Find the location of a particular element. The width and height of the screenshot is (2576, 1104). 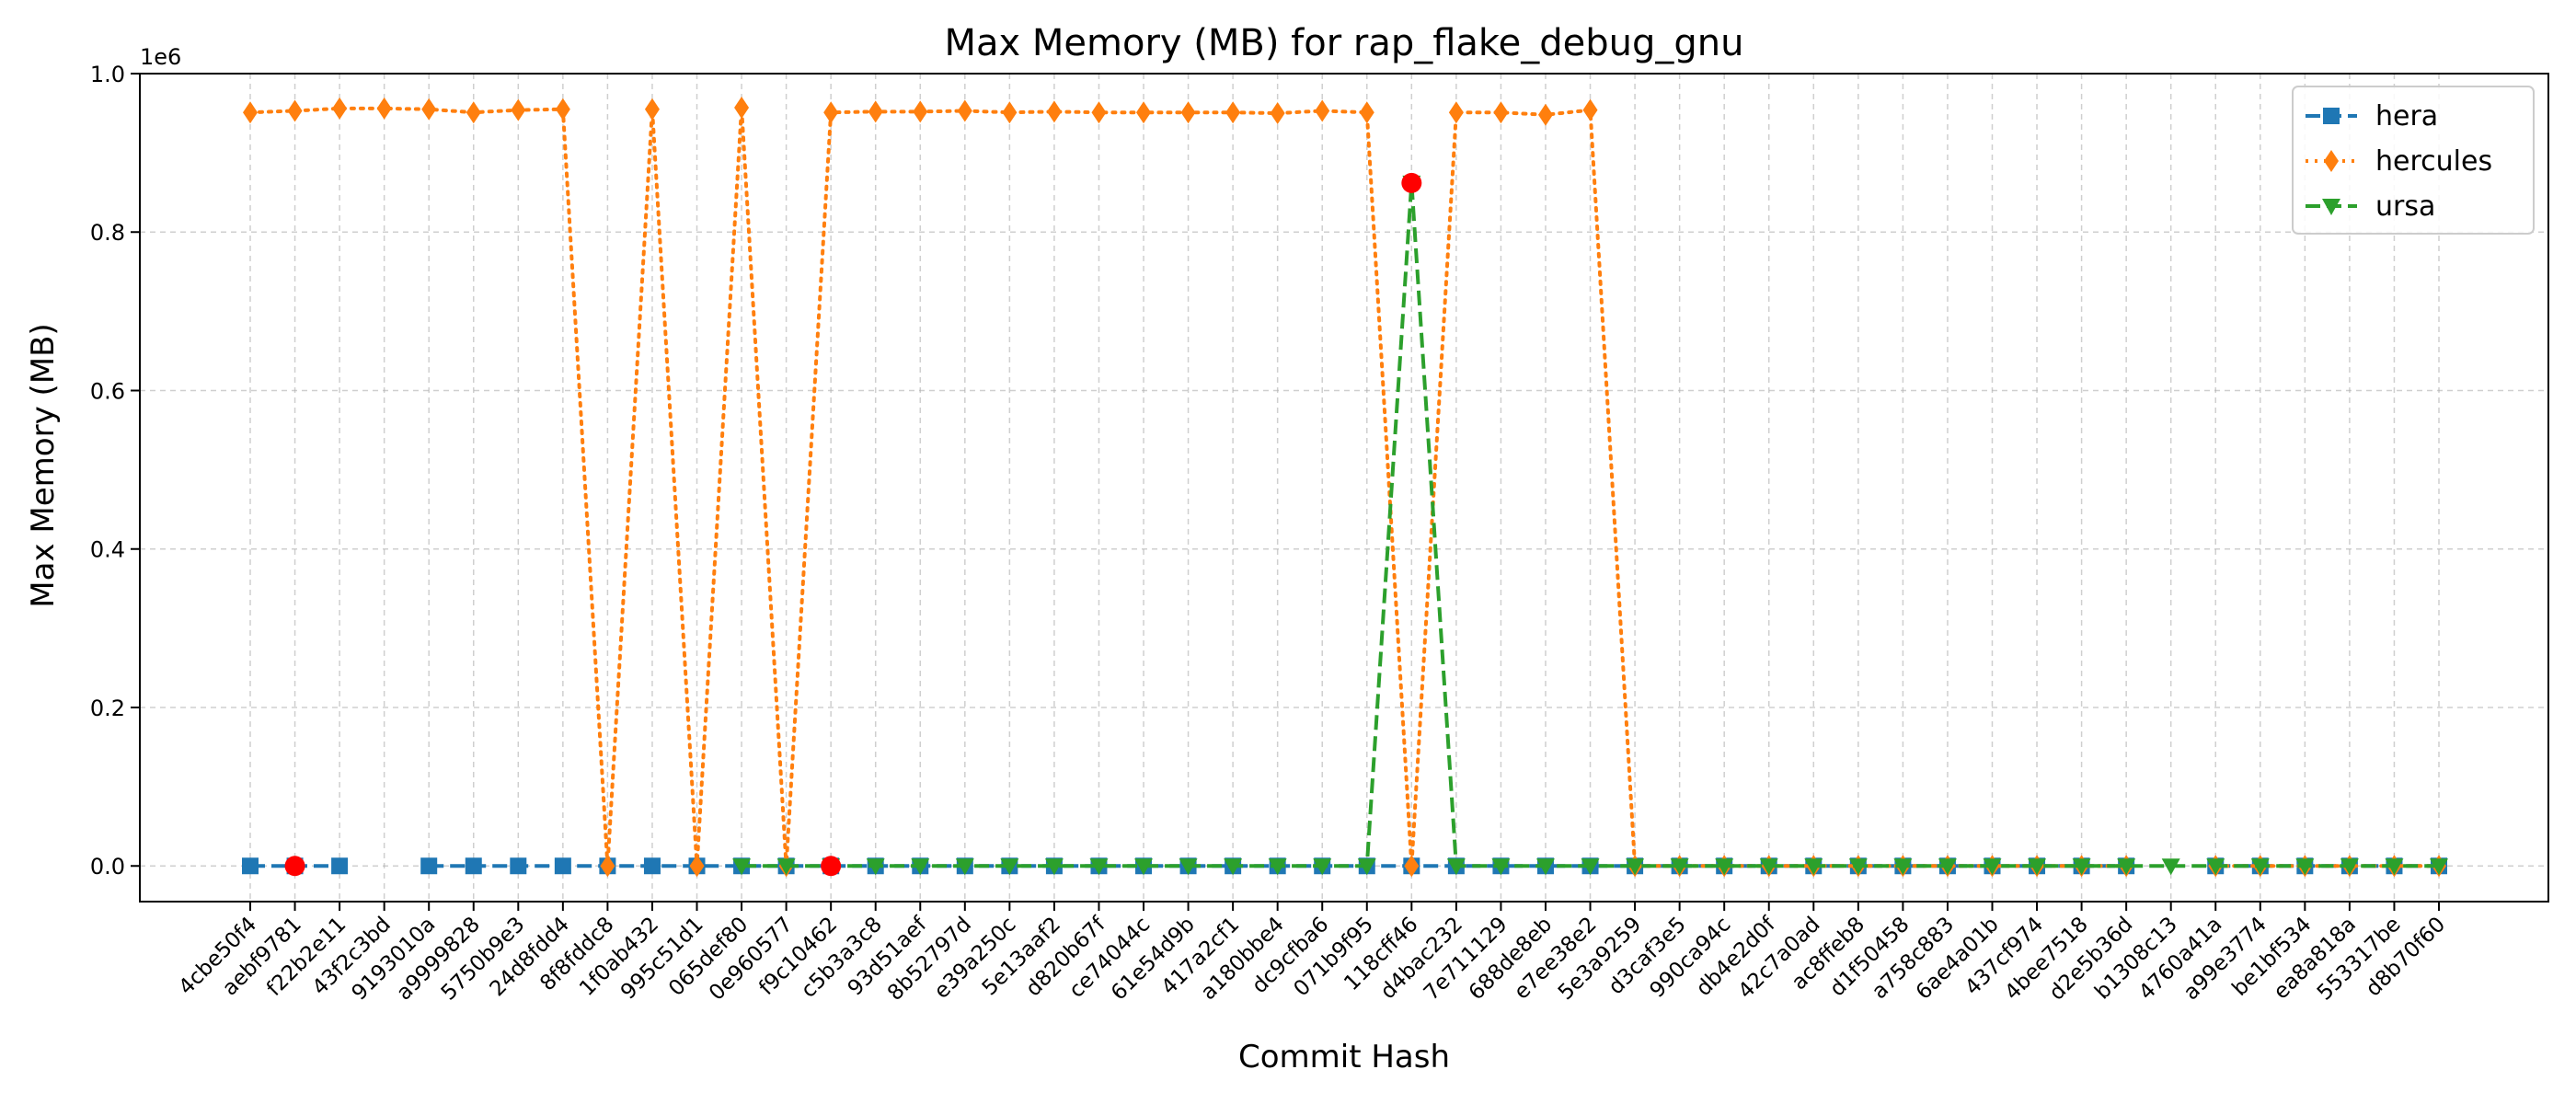

y-tick-label: 0.2 is located at coordinates (107, 708).